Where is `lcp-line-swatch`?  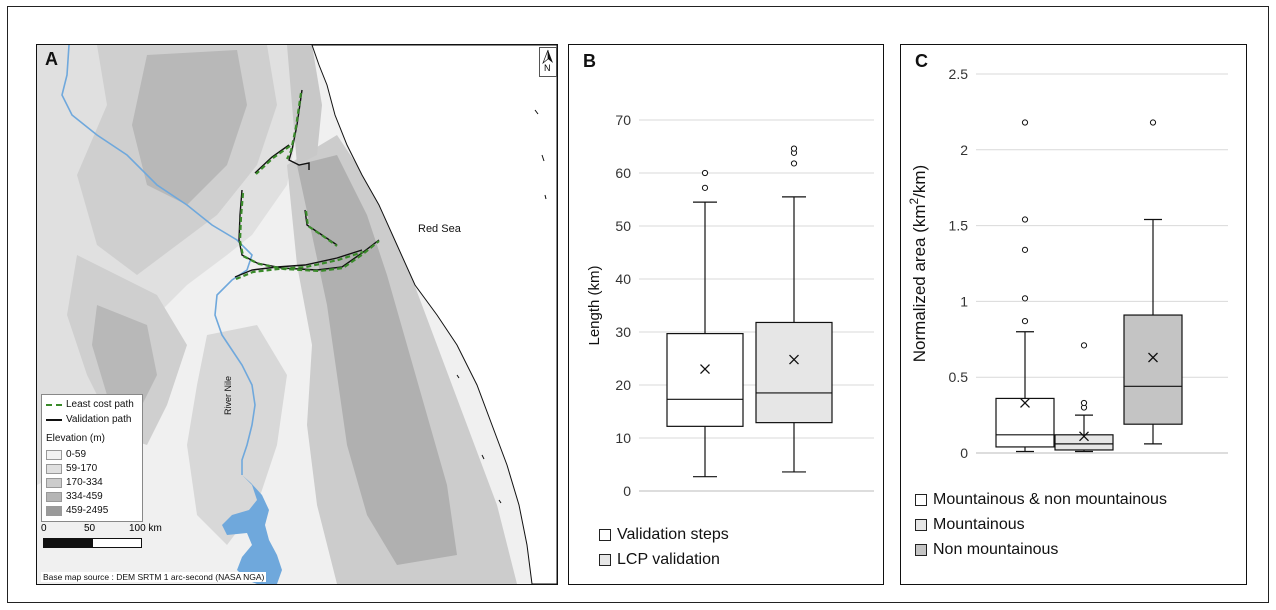 lcp-line-swatch is located at coordinates (54, 404).